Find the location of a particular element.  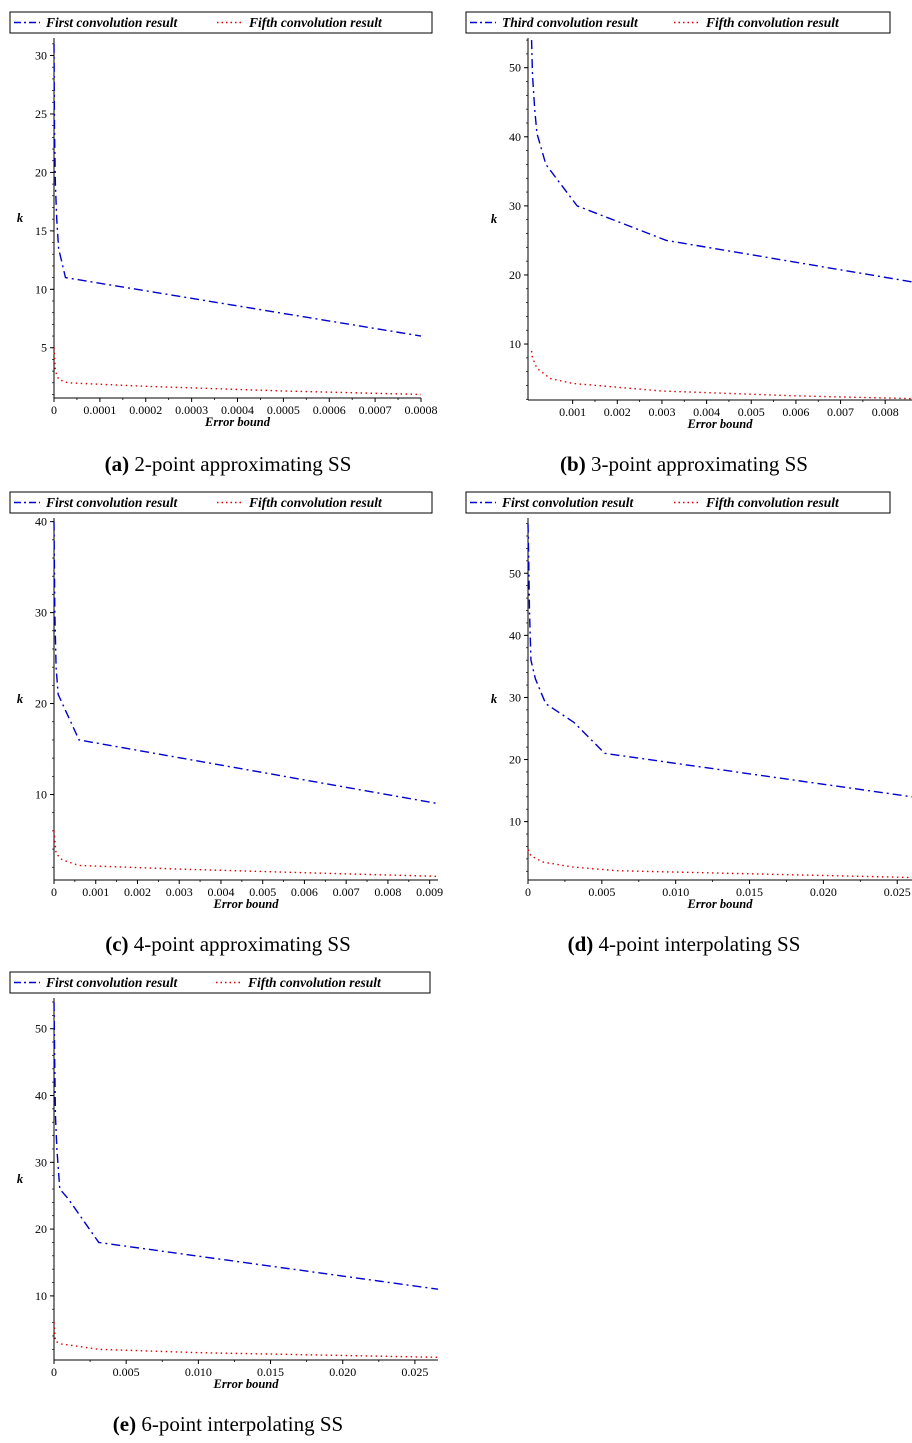

chart-caption-d: (d) 4-point interpolating SS is located at coordinates (684, 944).